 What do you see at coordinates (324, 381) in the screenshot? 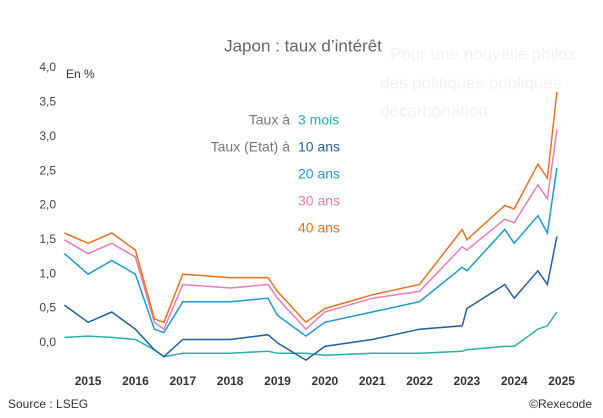
I see `x-tick-label: 2020` at bounding box center [324, 381].